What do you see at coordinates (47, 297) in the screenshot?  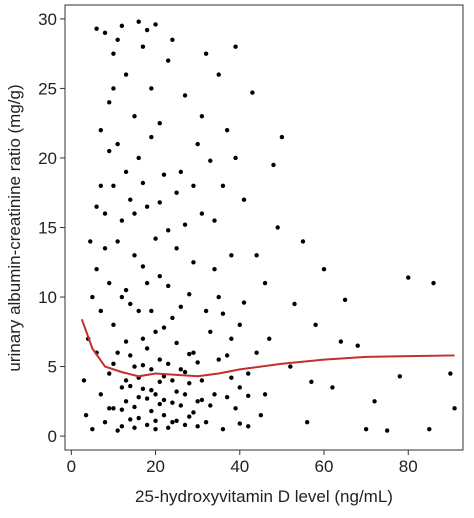 I see `y-tick-label: 10` at bounding box center [47, 297].